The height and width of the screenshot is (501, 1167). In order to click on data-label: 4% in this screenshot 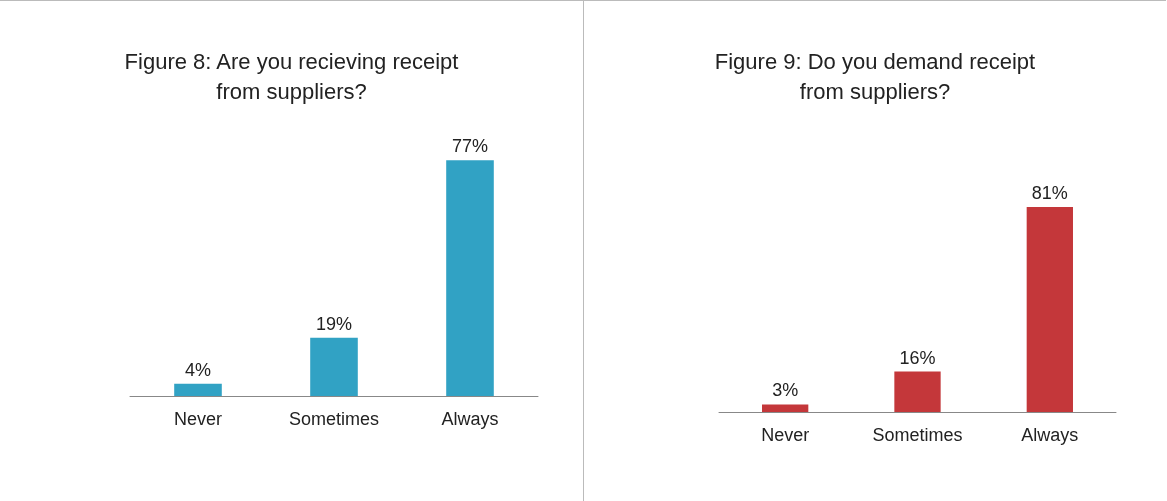, I will do `click(198, 369)`.